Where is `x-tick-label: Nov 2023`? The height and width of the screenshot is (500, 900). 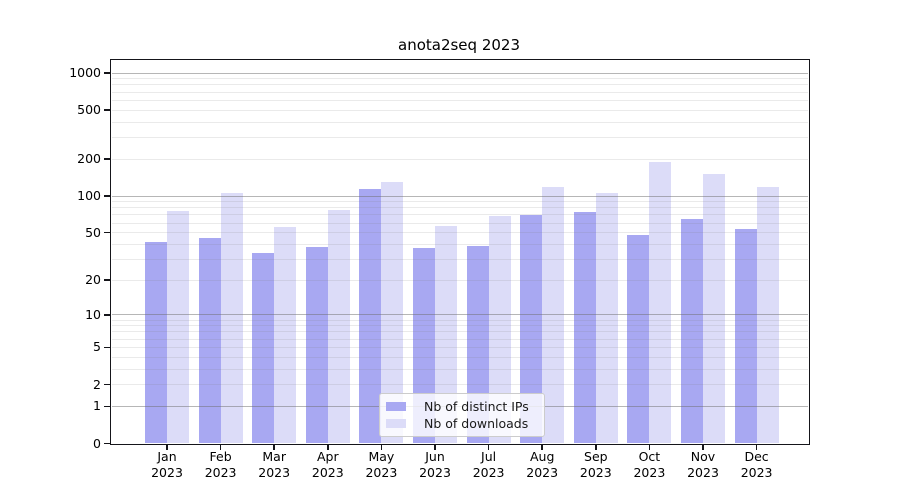 x-tick-label: Nov 2023 is located at coordinates (703, 464).